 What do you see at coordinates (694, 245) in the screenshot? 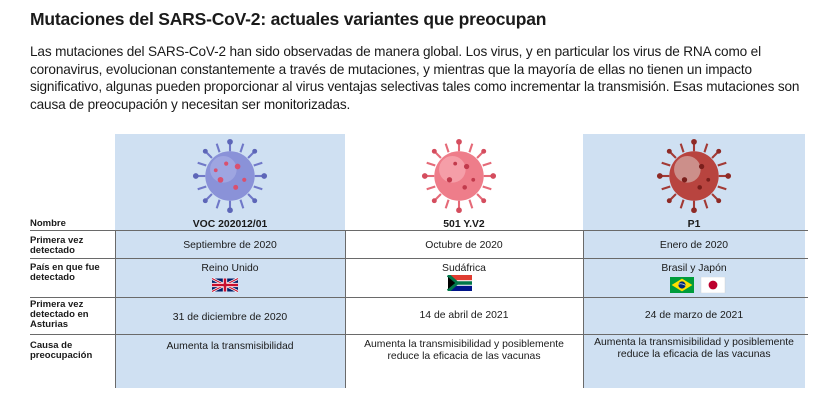
I see `variant-first-detected: Enero de 2020` at bounding box center [694, 245].